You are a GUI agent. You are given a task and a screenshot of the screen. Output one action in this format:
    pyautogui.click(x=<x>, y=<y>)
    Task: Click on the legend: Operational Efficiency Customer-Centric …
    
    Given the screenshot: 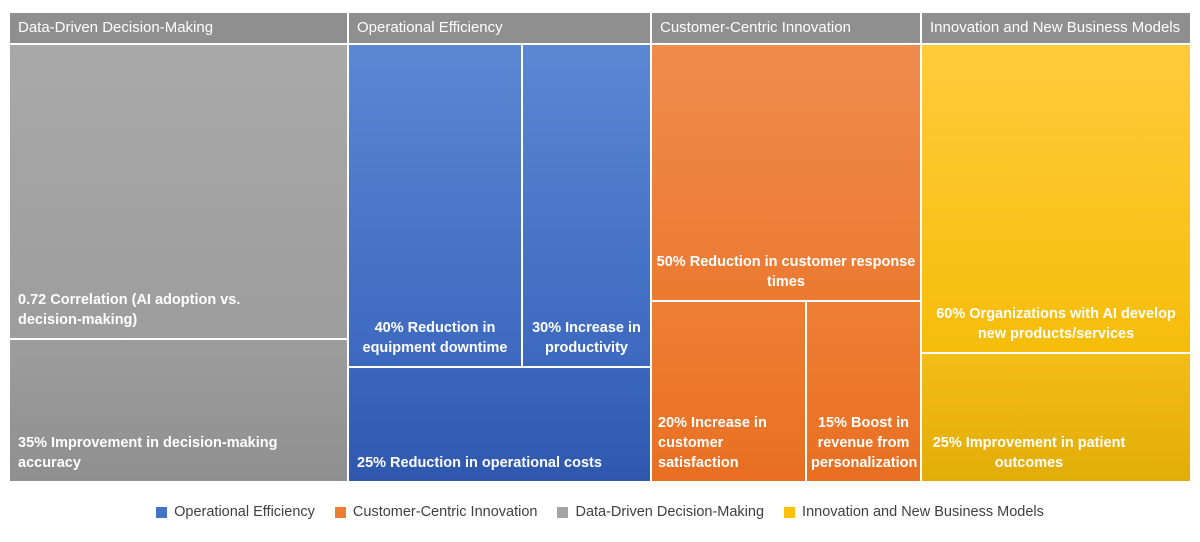 What is the action you would take?
    pyautogui.click(x=600, y=512)
    